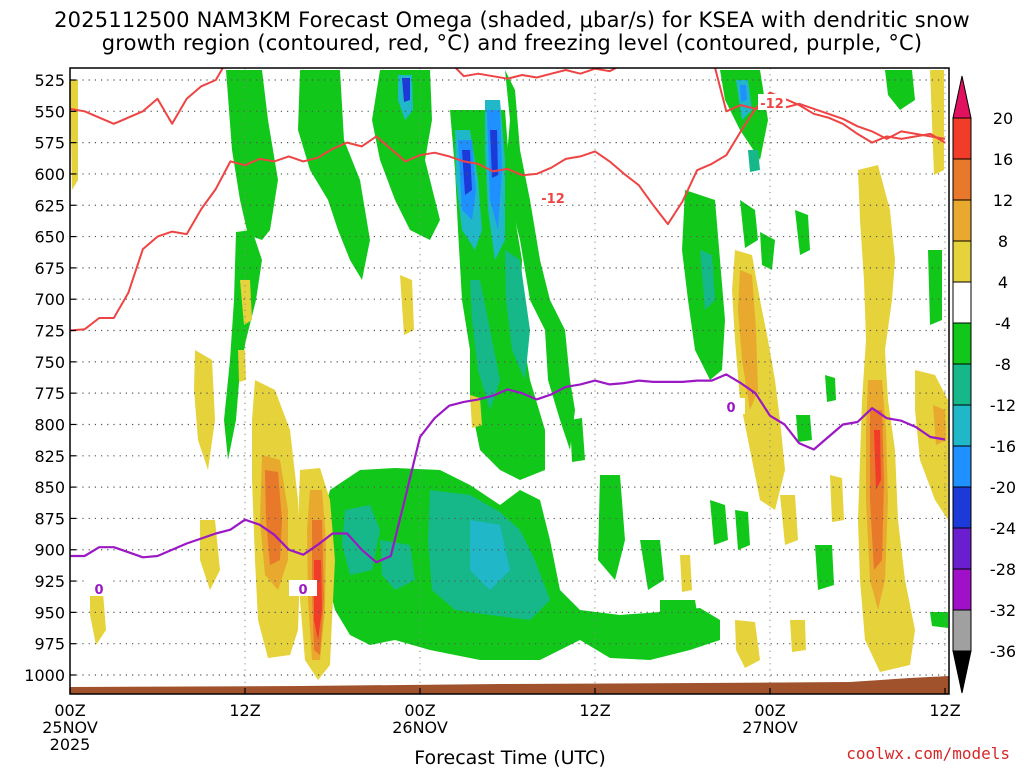  Describe the element at coordinates (49, 612) in the screenshot. I see `y-tick-label: 950` at that location.